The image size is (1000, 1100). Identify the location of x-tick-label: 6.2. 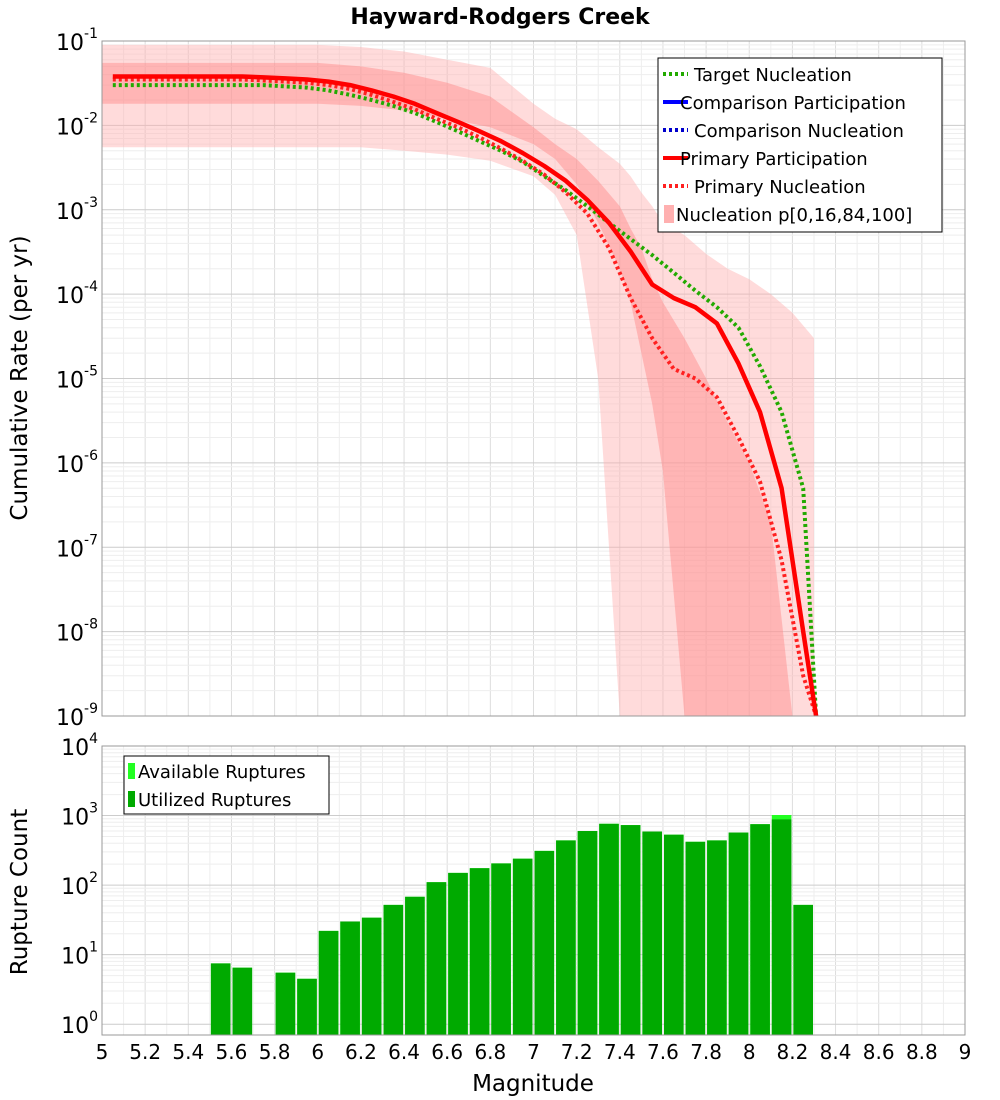
(361, 1052).